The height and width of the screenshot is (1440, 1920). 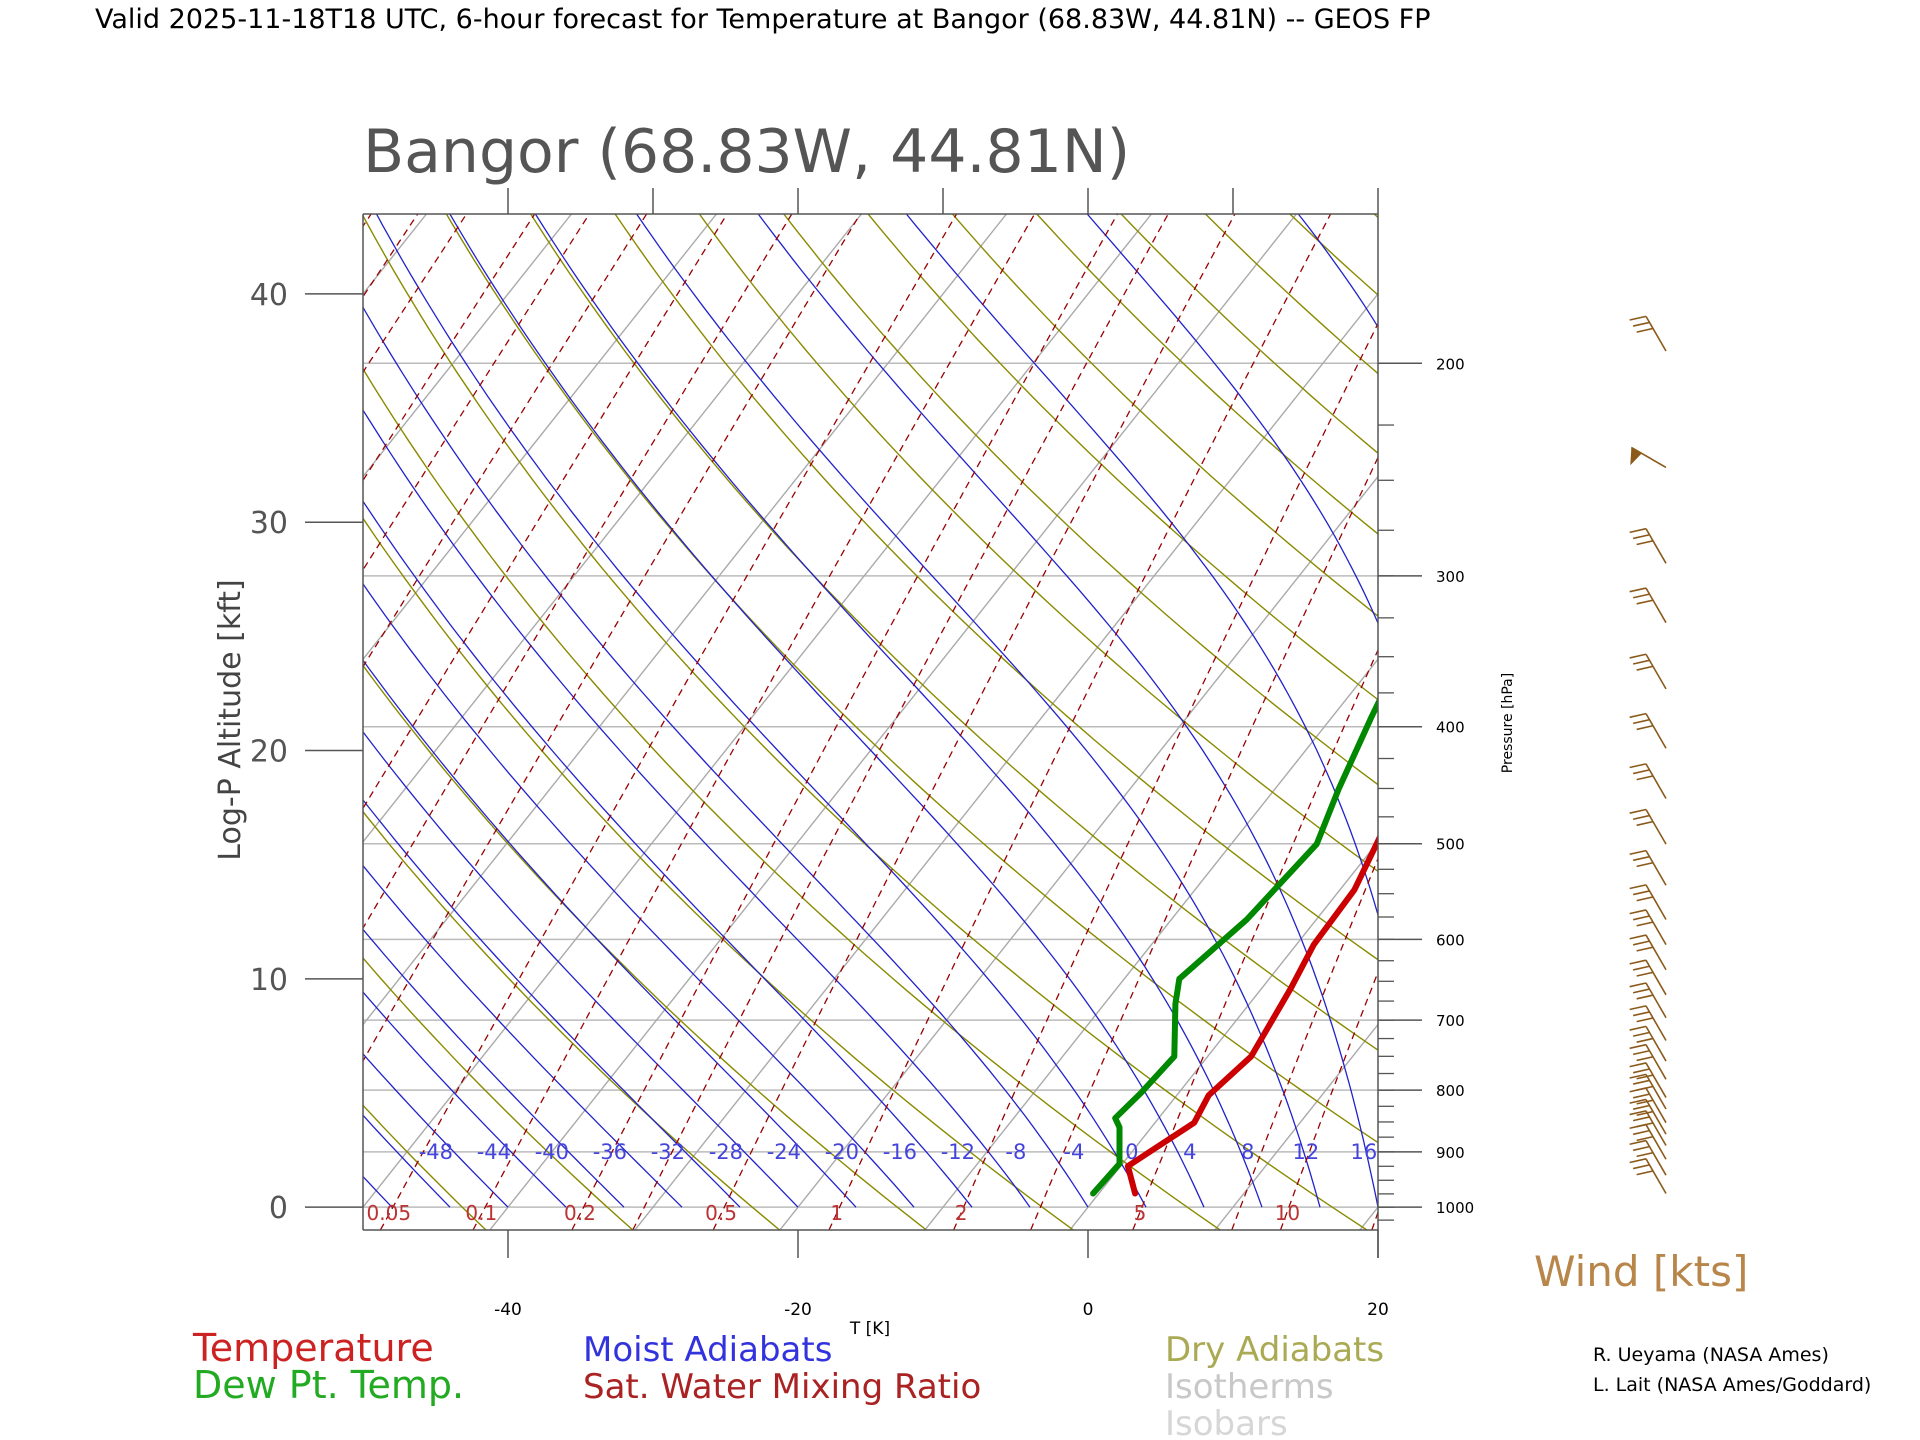 What do you see at coordinates (1189, 1152) in the screenshot?
I see `moist-adiabat-label: 4` at bounding box center [1189, 1152].